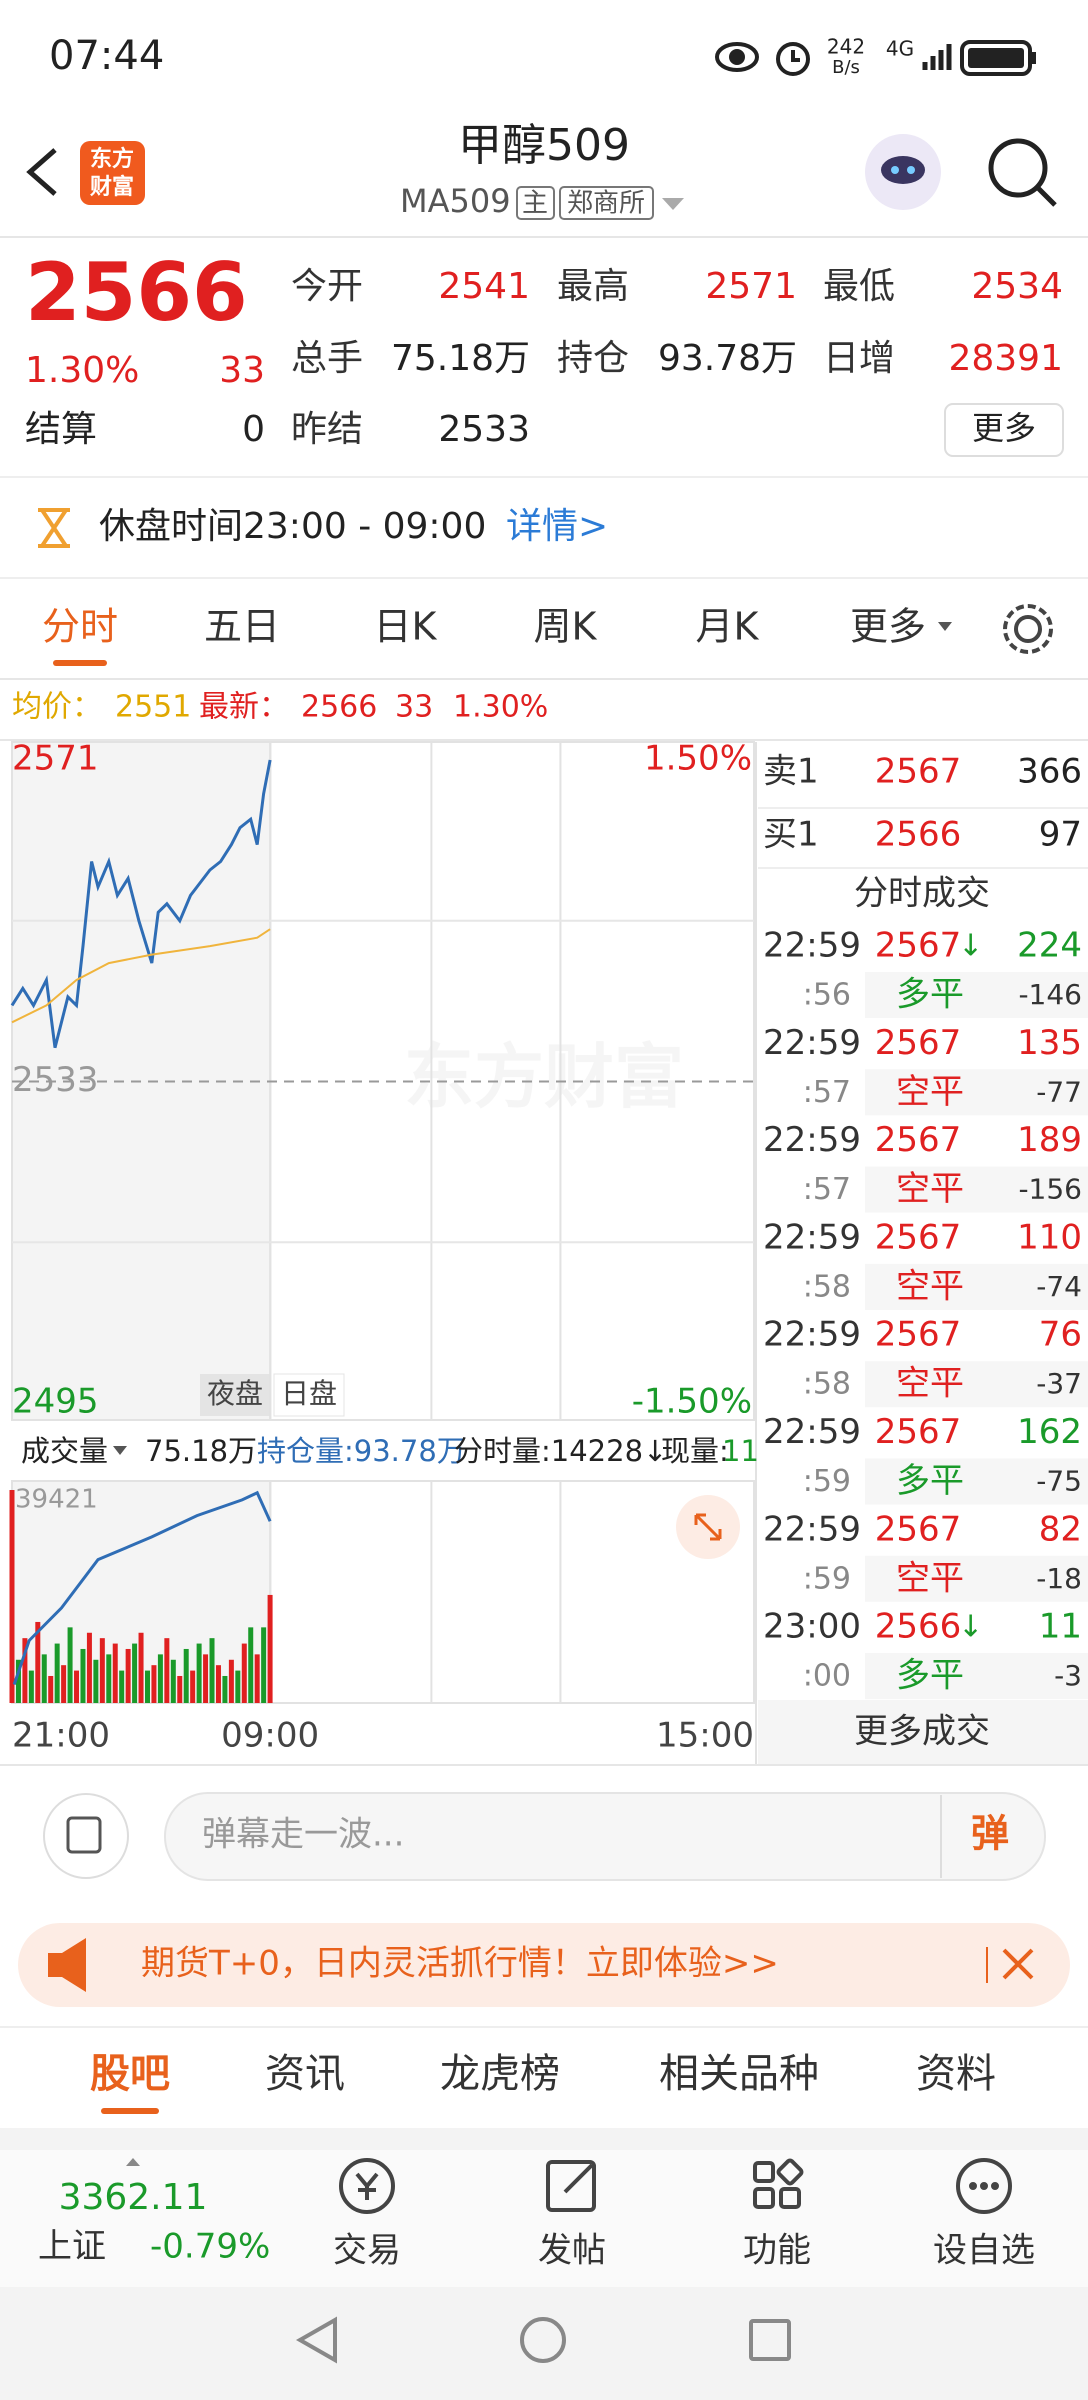  I want to click on trade-subtime: :56, so click(827, 995).